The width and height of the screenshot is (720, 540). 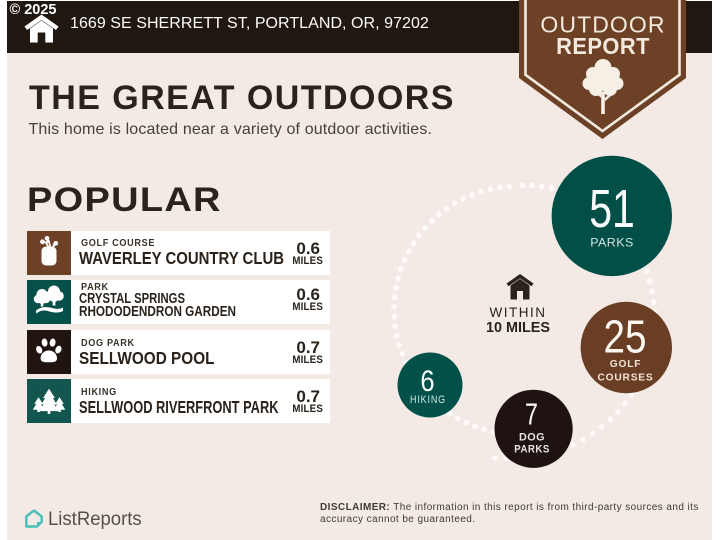 I want to click on svg-text: COURSES, so click(x=626, y=377).